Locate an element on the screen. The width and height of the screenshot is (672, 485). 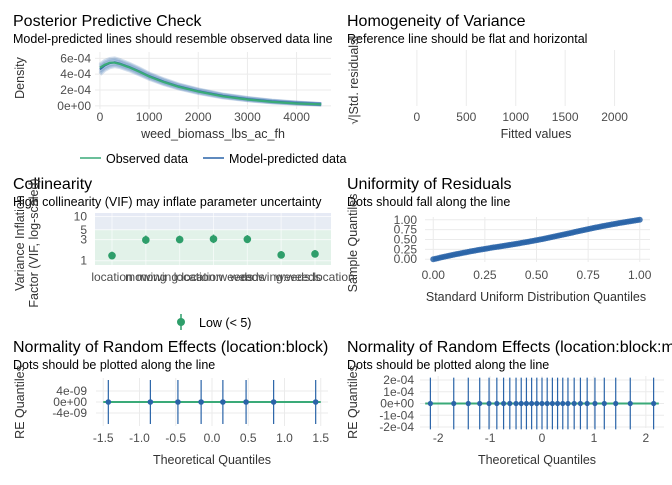
re1-xlabel: Theoretical Quantiles is located at coordinates (212, 460).